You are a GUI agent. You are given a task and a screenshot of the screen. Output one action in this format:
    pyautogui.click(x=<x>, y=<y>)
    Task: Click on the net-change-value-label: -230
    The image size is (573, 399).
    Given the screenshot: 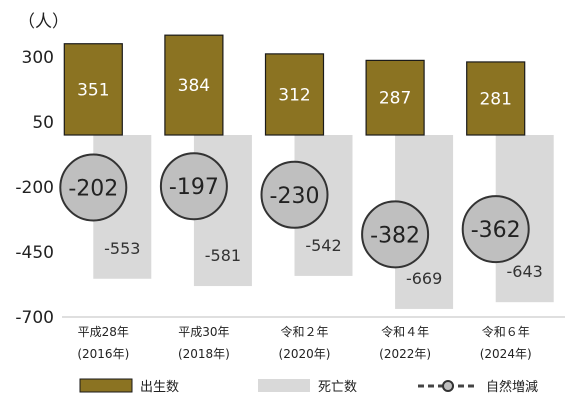 What is the action you would take?
    pyautogui.click(x=295, y=196)
    